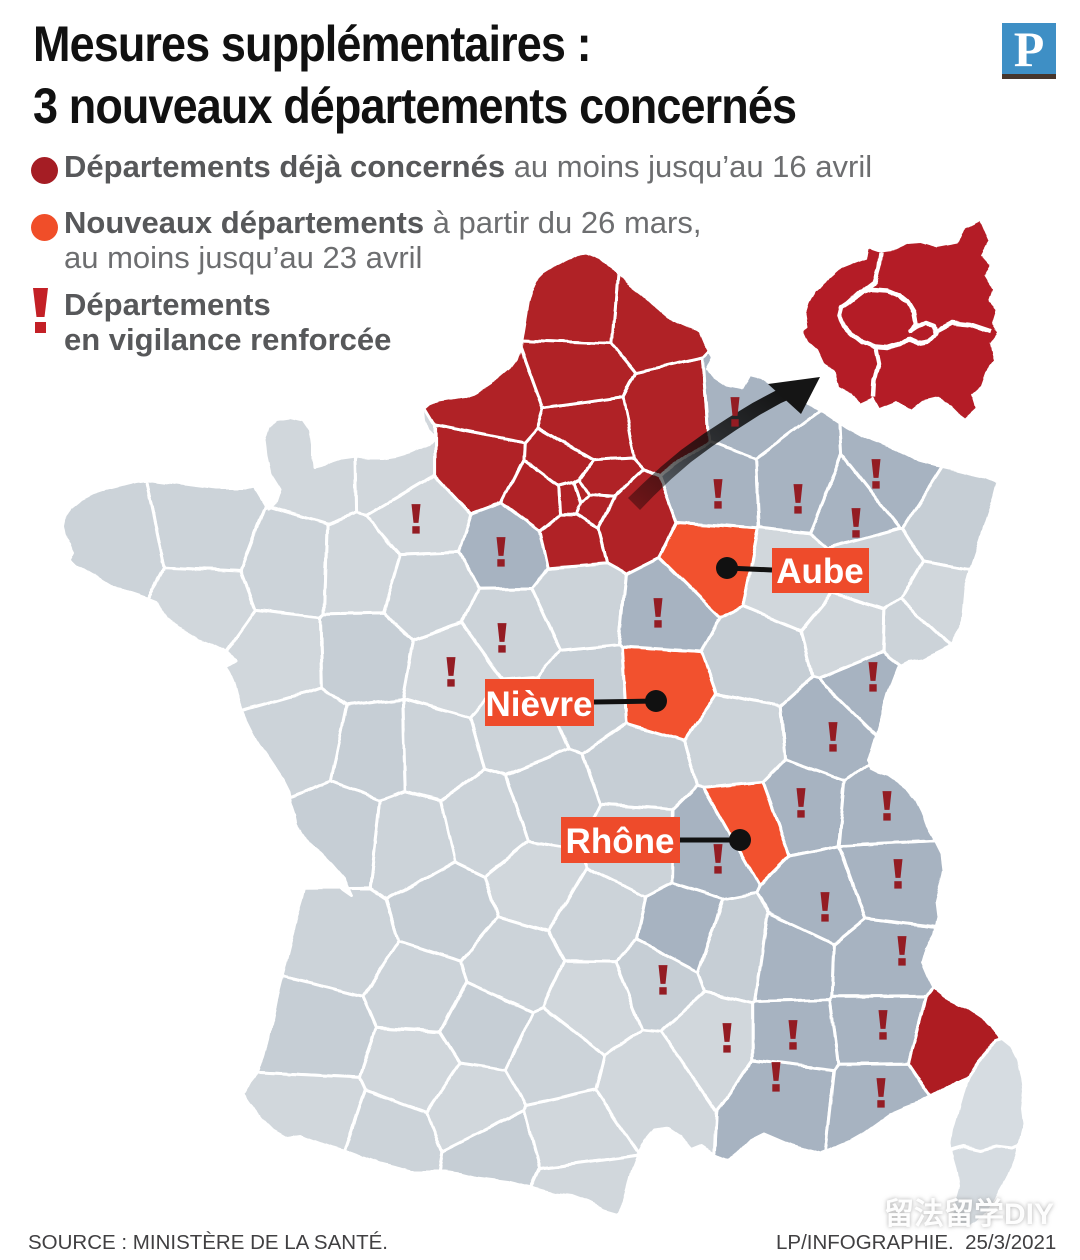 This screenshot has height=1260, width=1080. What do you see at coordinates (820, 571) in the screenshot?
I see `svg-text: Aube` at bounding box center [820, 571].